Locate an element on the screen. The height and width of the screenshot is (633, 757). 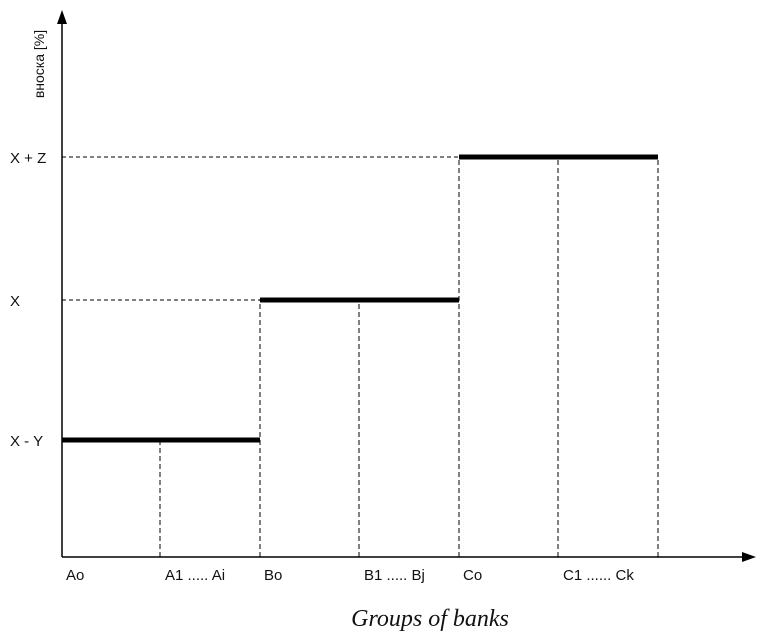
y-tick-label: X is located at coordinates (15, 301).